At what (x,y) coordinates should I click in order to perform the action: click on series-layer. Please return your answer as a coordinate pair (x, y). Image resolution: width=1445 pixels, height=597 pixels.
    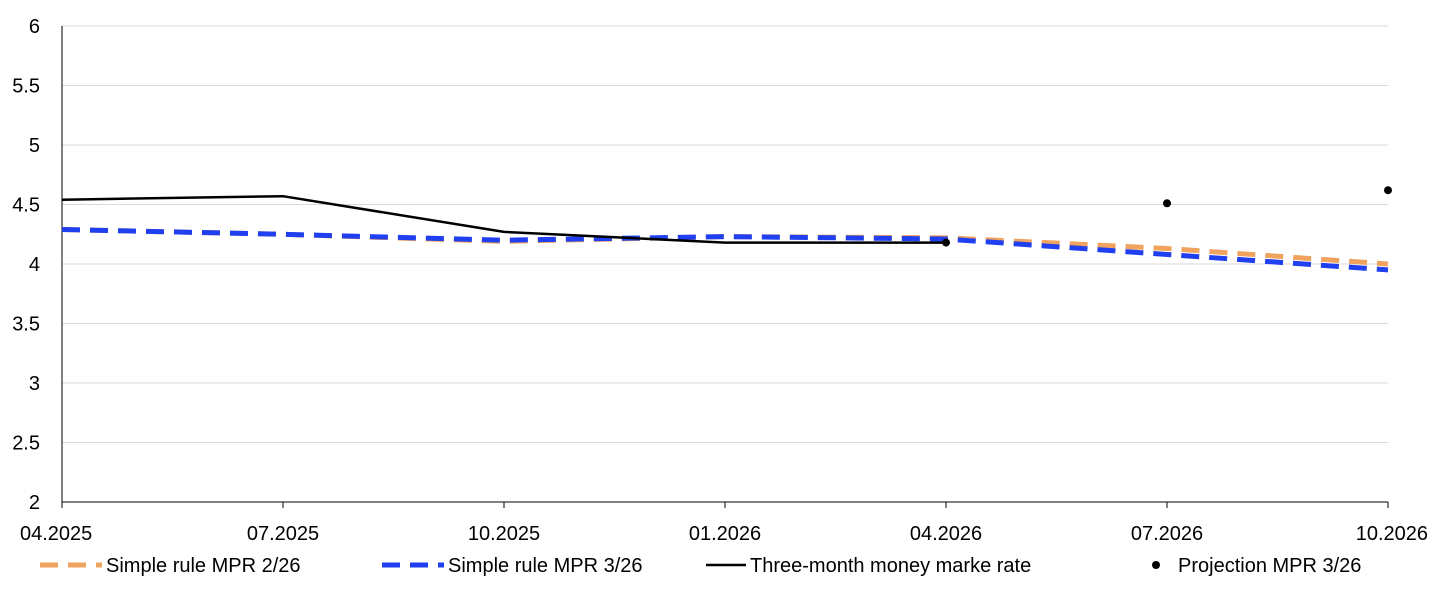
    Looking at the image, I should click on (726, 229).